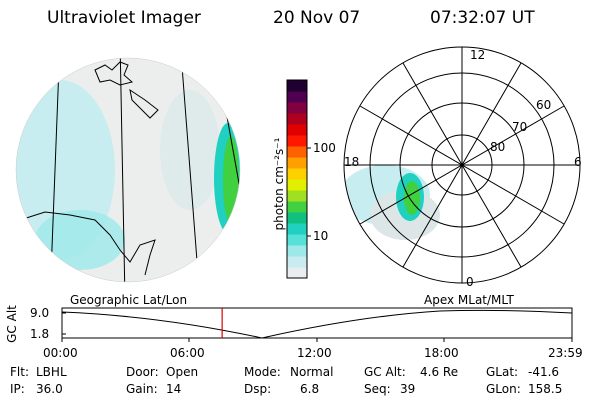  What do you see at coordinates (317, 18) in the screenshot?
I see `date: 20 Nov 07` at bounding box center [317, 18].